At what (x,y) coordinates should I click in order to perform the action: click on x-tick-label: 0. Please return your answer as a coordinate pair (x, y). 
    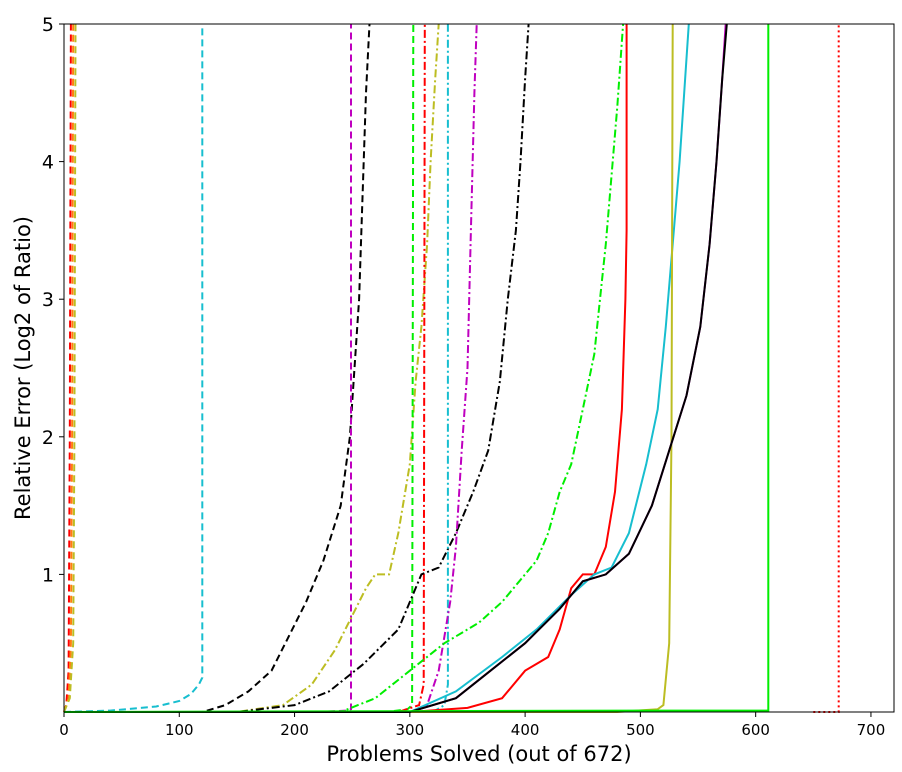
    Looking at the image, I should click on (64, 730).